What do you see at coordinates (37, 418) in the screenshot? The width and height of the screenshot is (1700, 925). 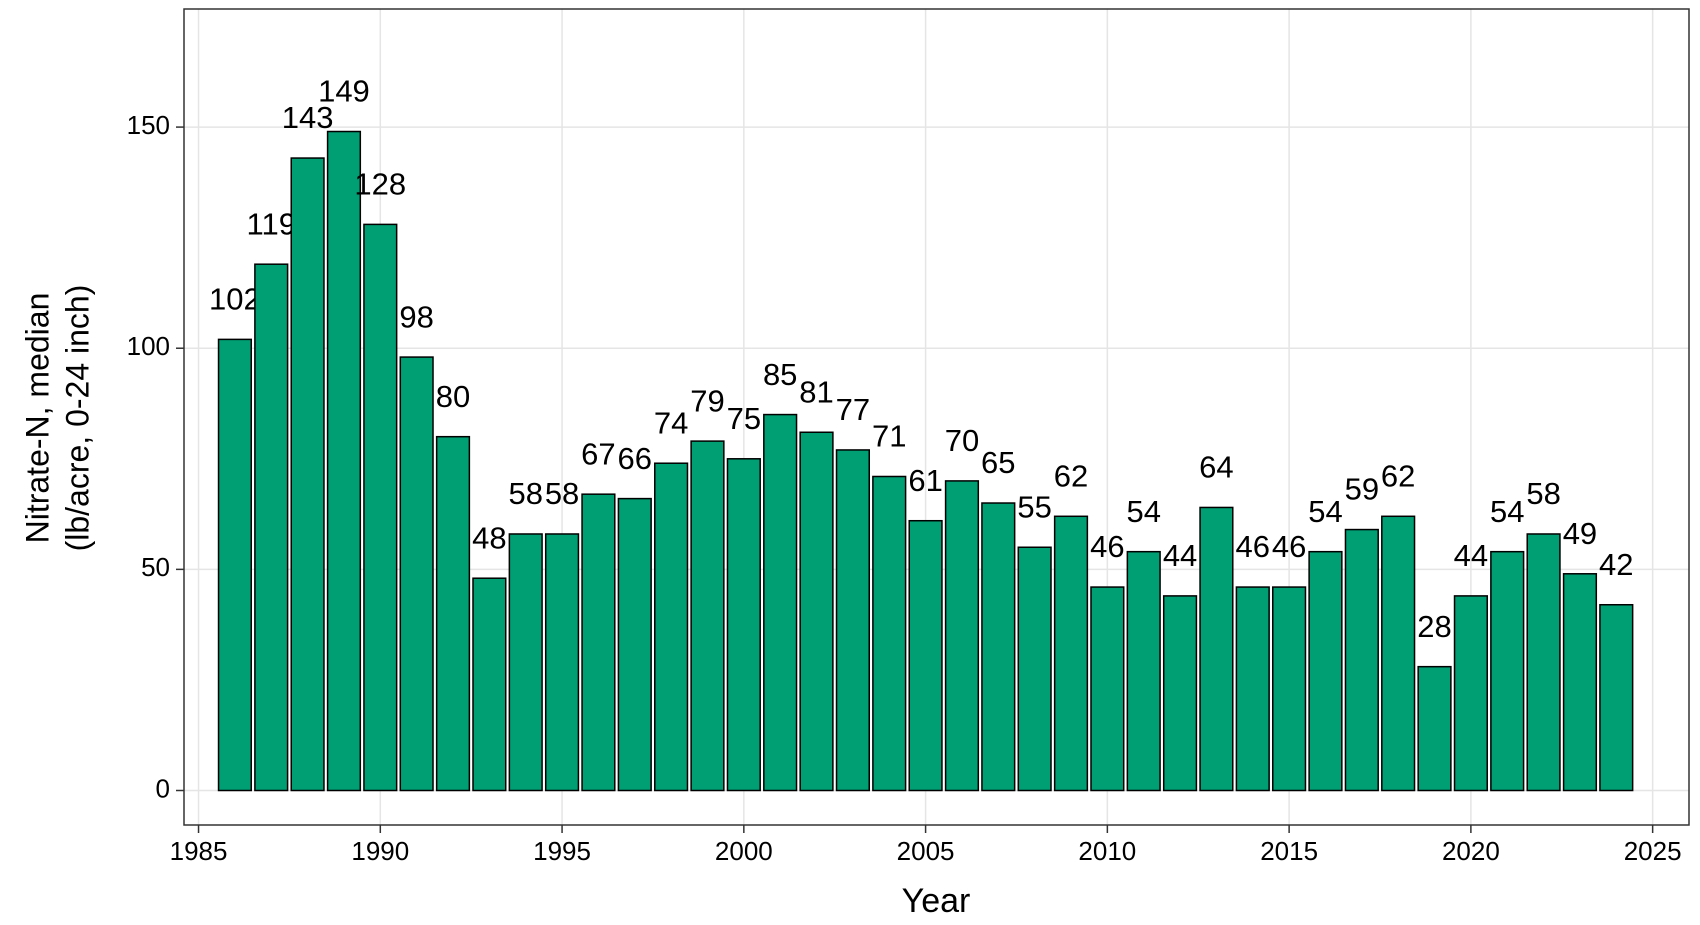 I see `y-axis-title: Nitrate-N, median` at bounding box center [37, 418].